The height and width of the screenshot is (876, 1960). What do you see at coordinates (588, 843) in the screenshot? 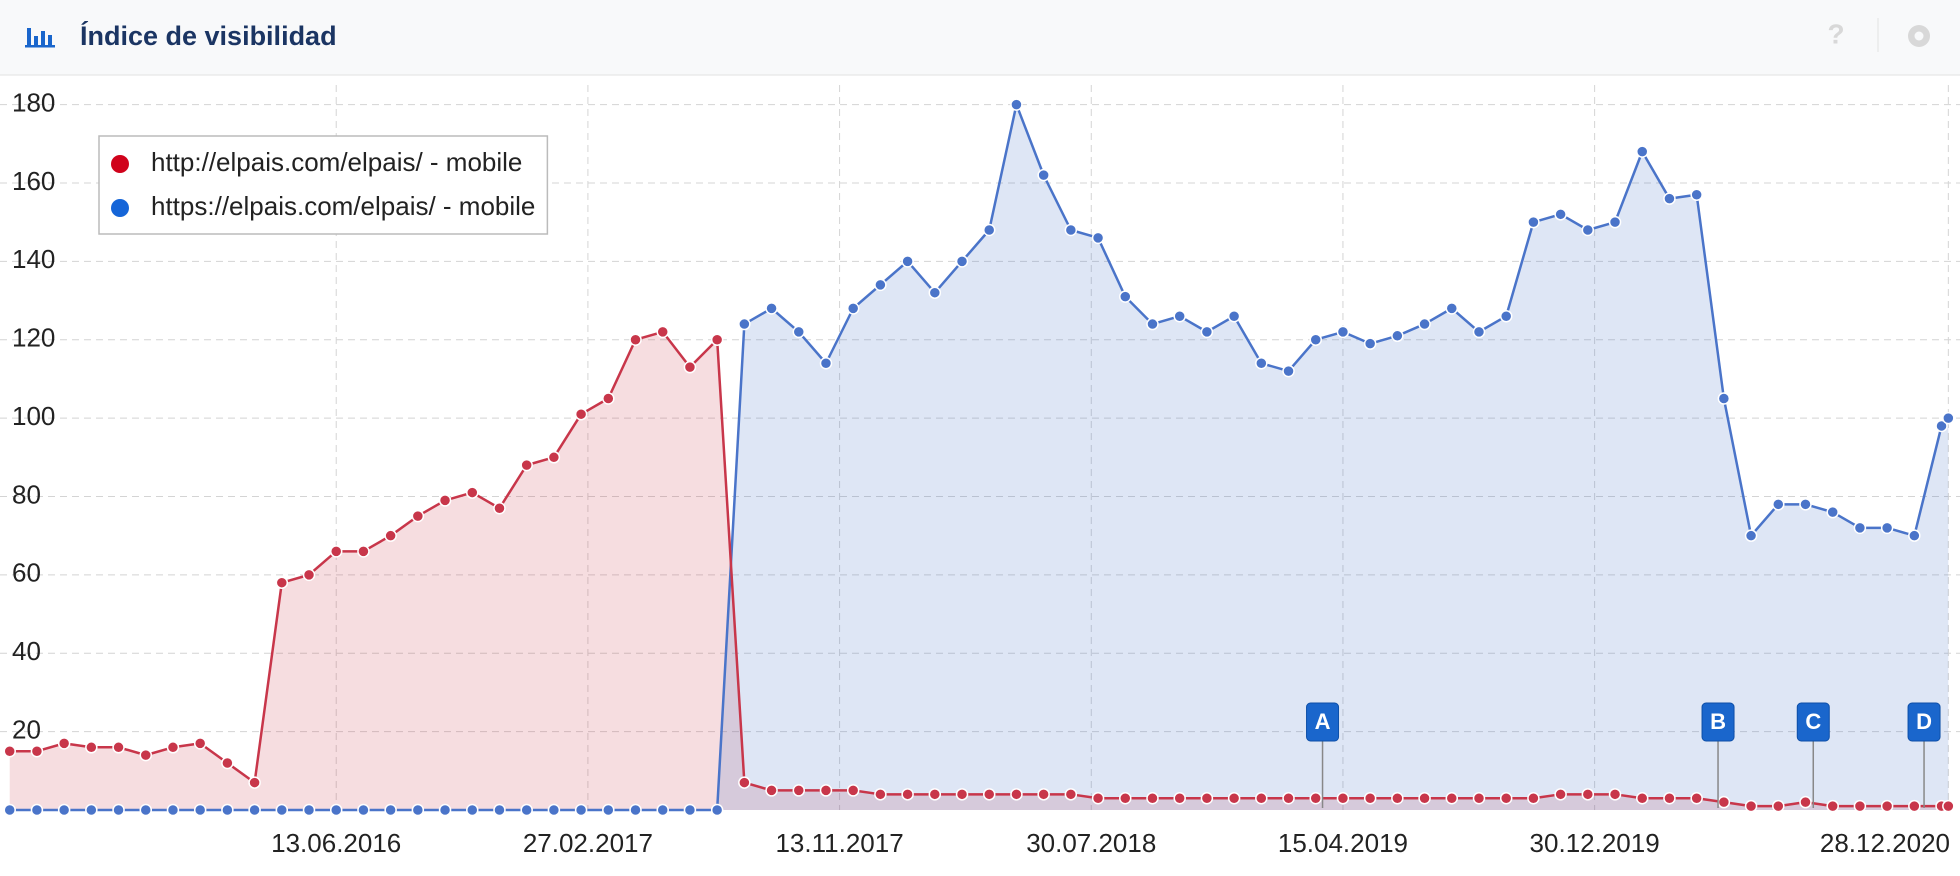
I see `x-tick-label: 27.02.2017` at bounding box center [588, 843].